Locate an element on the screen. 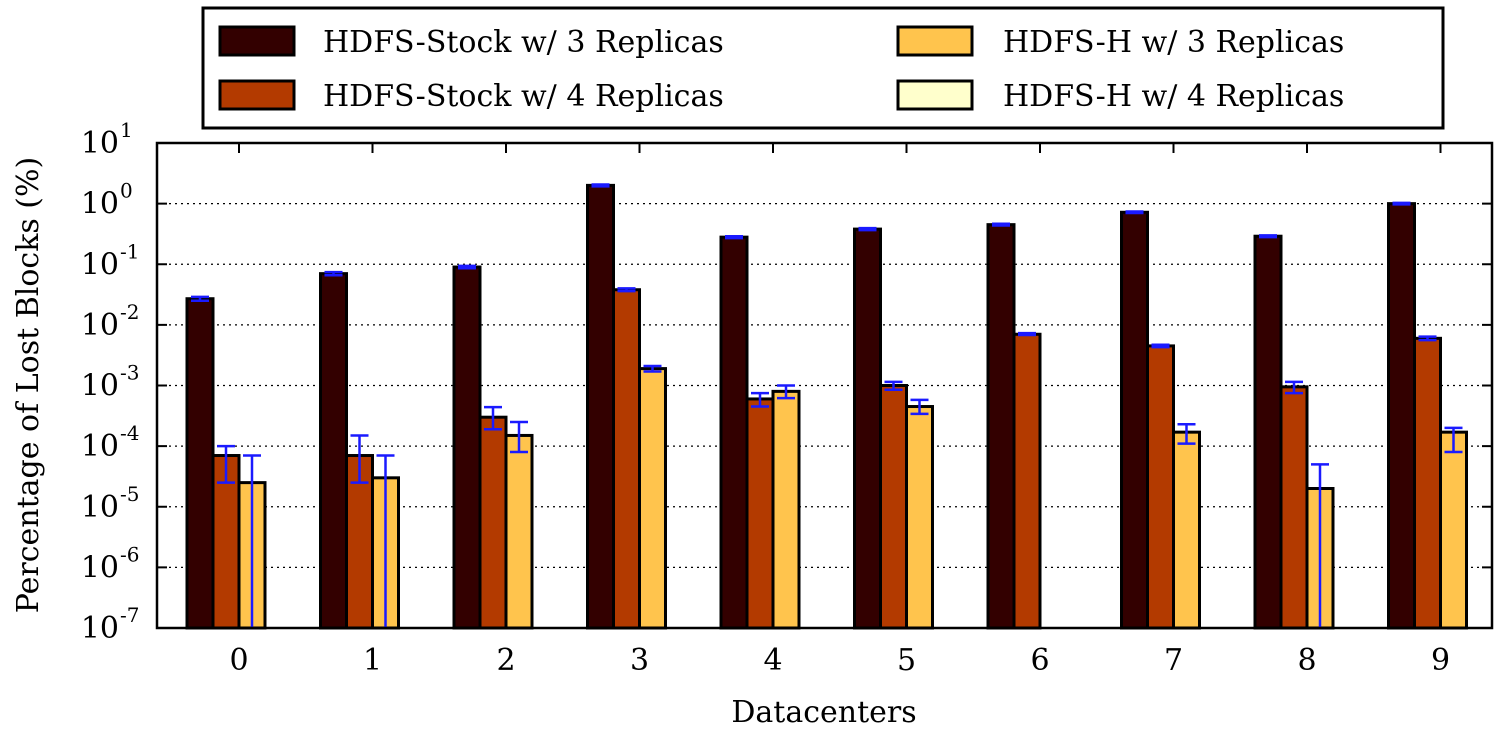 The width and height of the screenshot is (1510, 734). y-tick-exponent: -4 is located at coordinates (129, 433).